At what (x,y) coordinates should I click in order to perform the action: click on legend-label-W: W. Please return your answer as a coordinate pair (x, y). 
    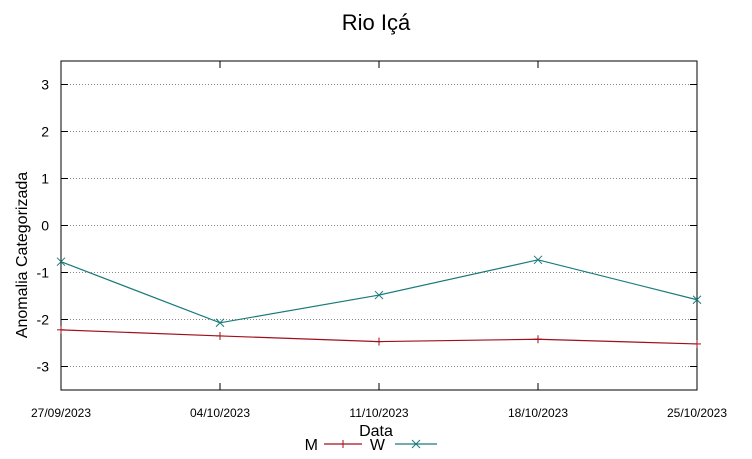
    Looking at the image, I should click on (378, 445).